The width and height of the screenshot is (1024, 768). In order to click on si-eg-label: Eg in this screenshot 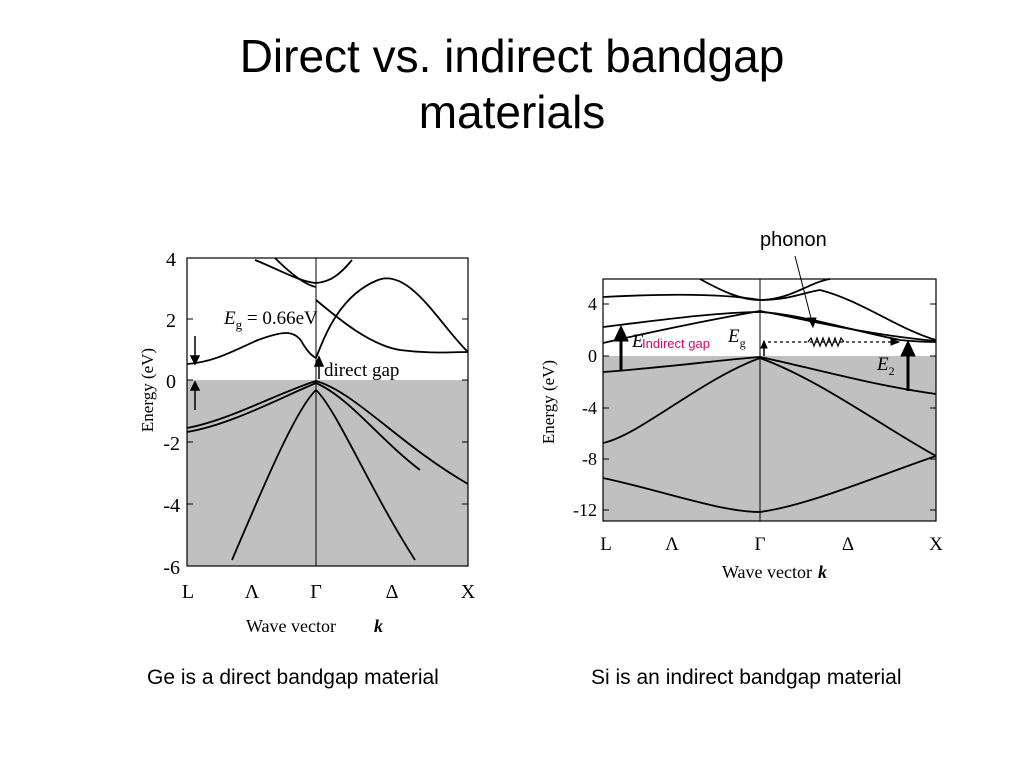, I will do `click(736, 338)`.